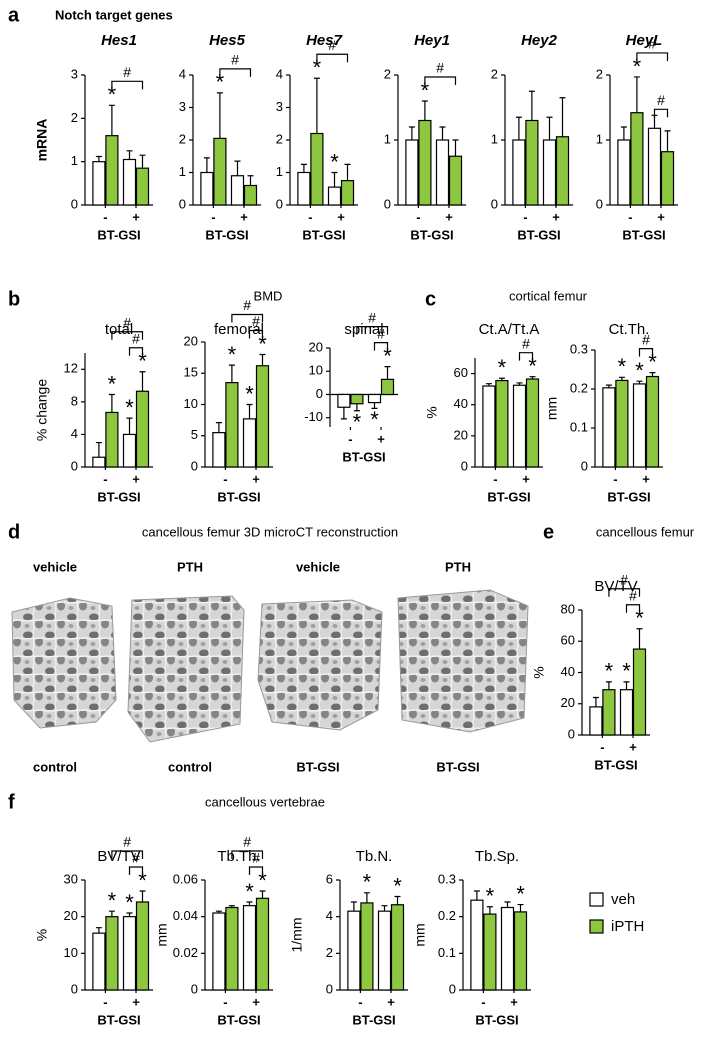 The image size is (702, 1050). Describe the element at coordinates (644, 40) in the screenshot. I see `chart-title: HeyL` at that location.